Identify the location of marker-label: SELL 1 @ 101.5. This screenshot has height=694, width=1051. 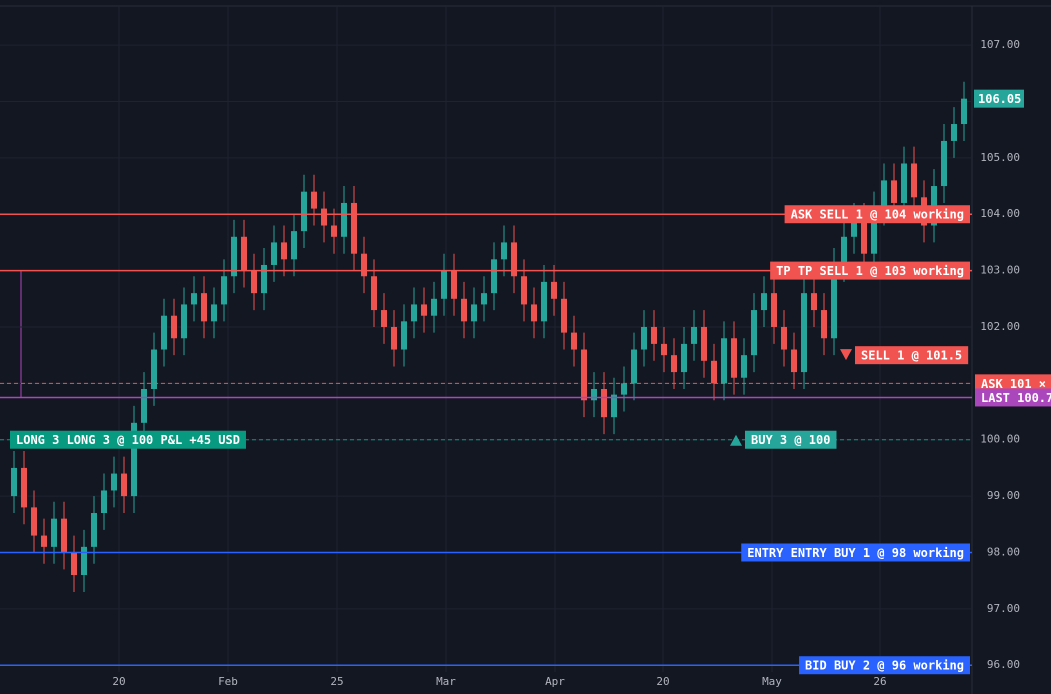
(911, 356).